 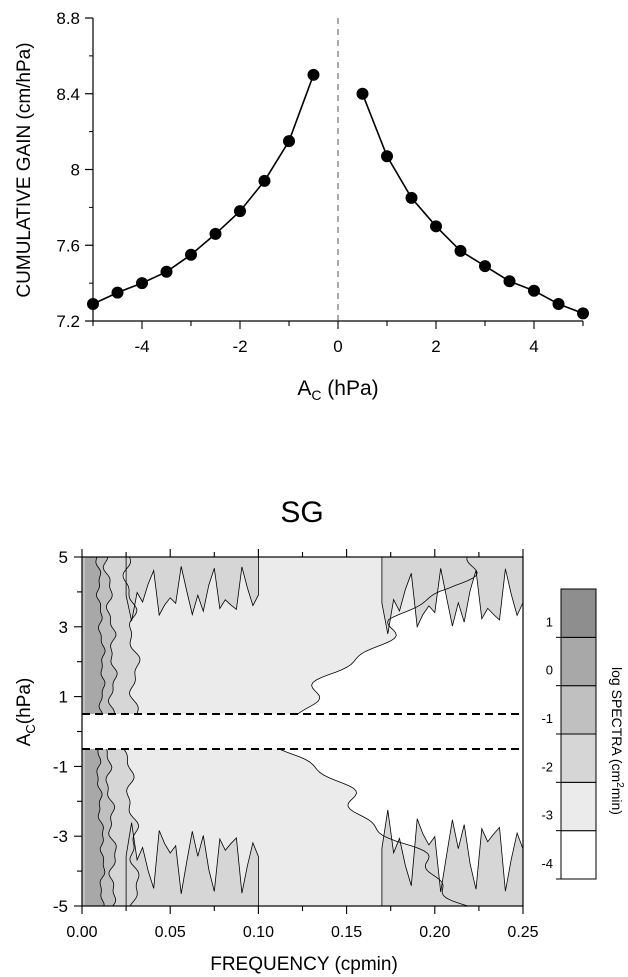 I want to click on contour-patch-upper-right, so click(x=452, y=595).